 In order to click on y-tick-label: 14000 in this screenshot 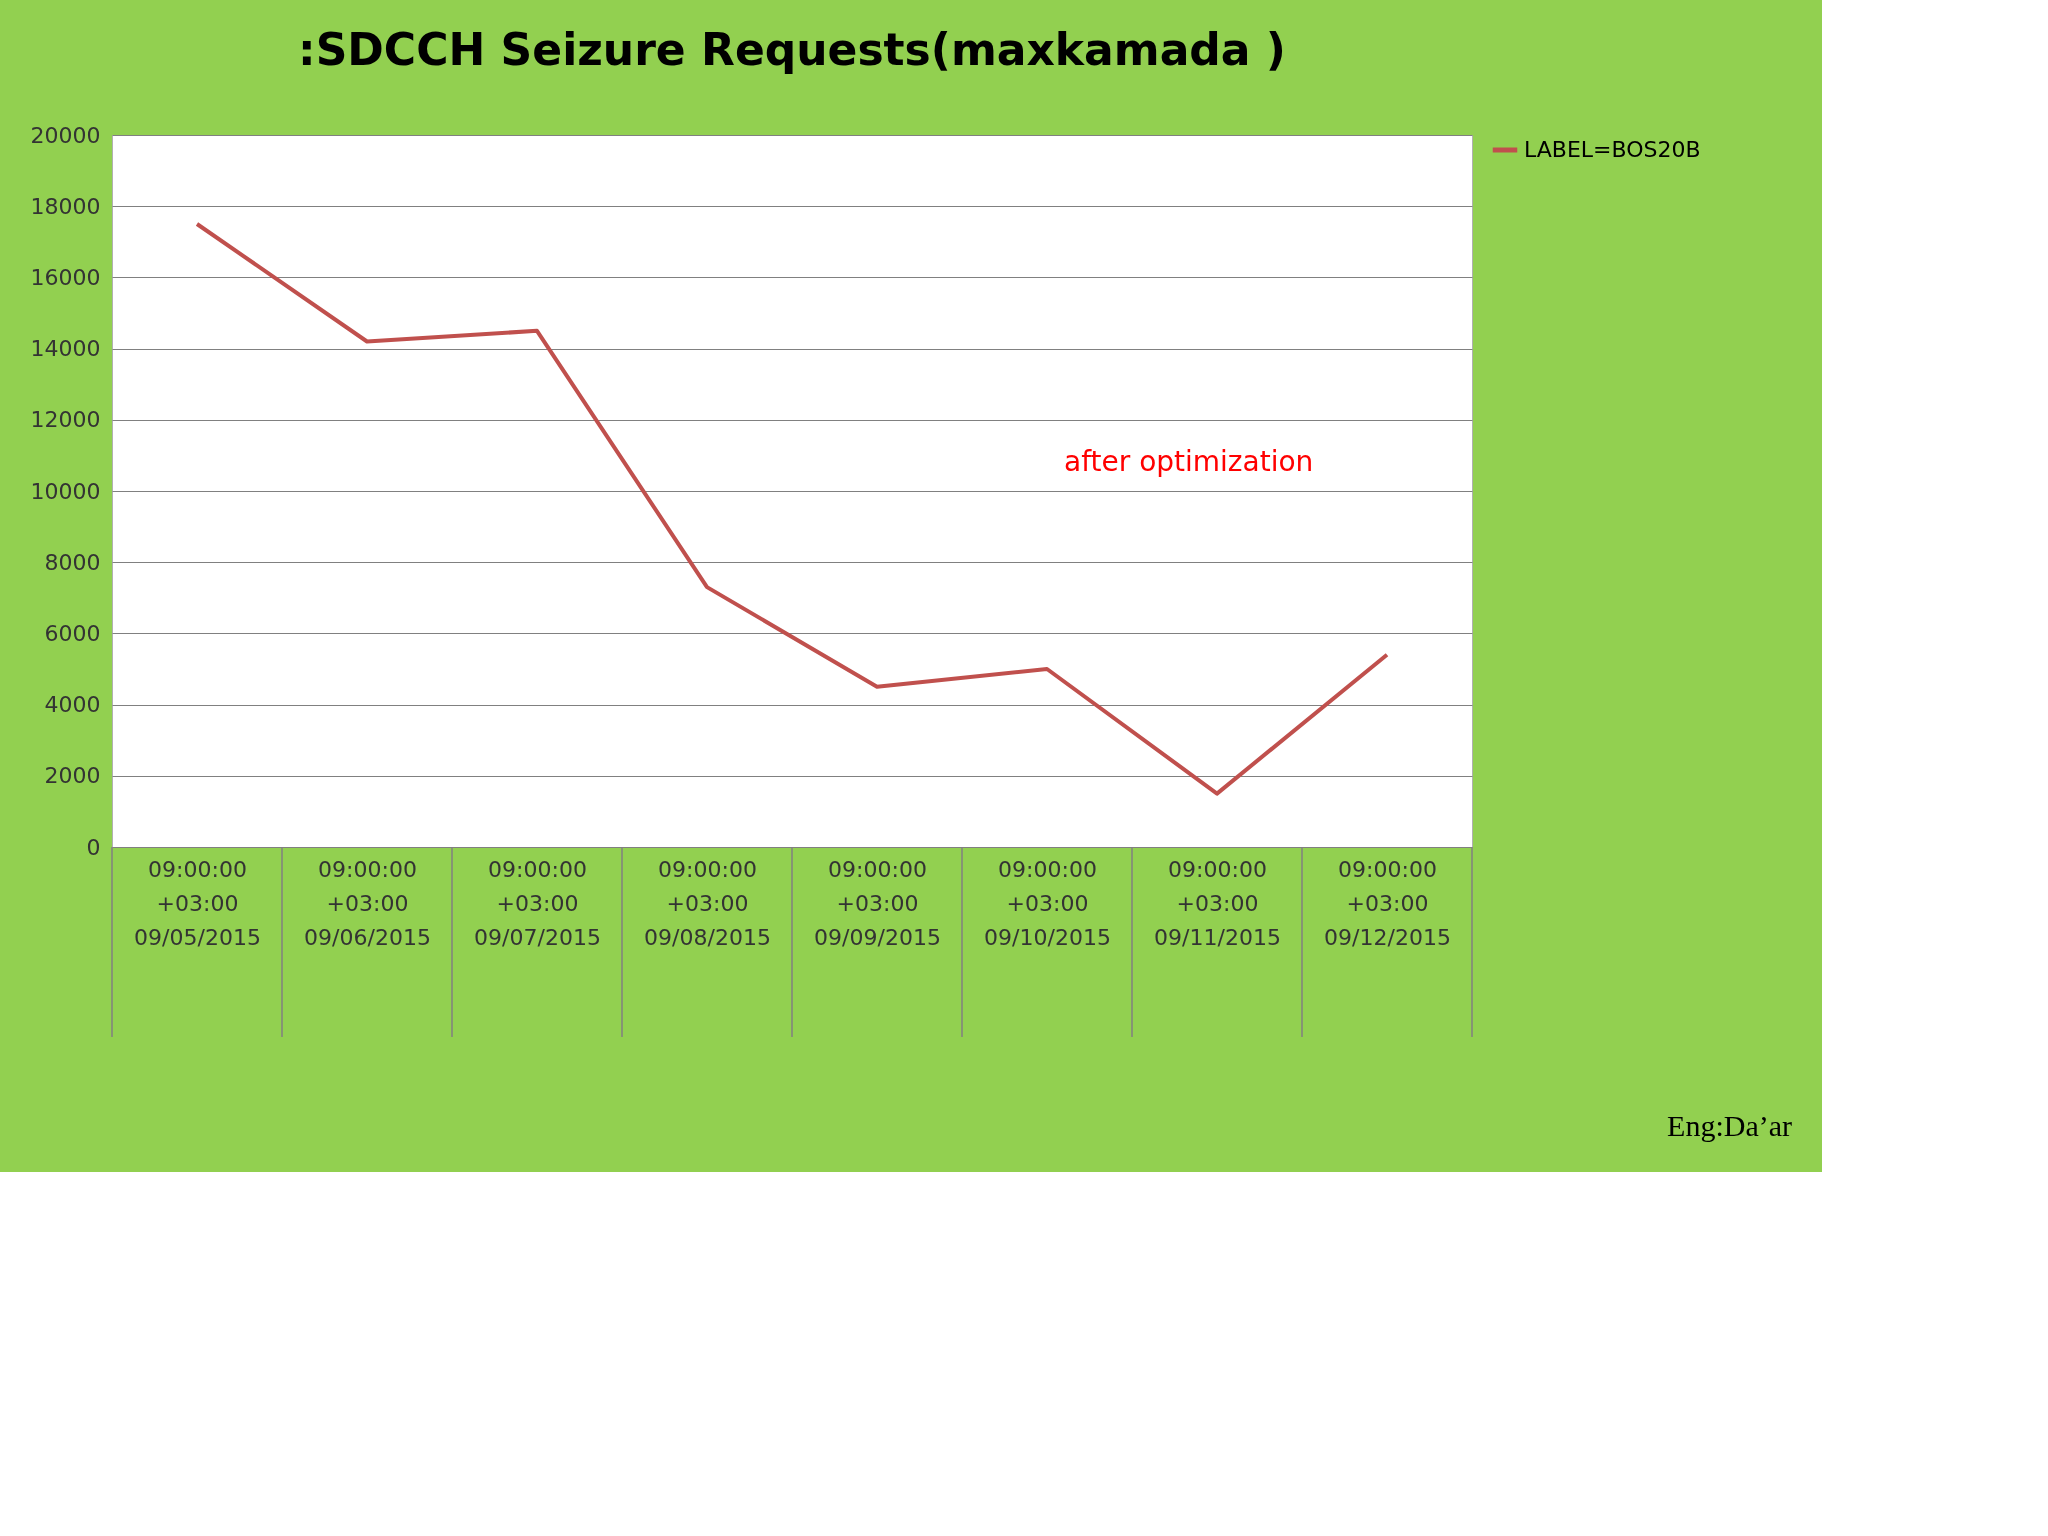, I will do `click(65, 349)`.